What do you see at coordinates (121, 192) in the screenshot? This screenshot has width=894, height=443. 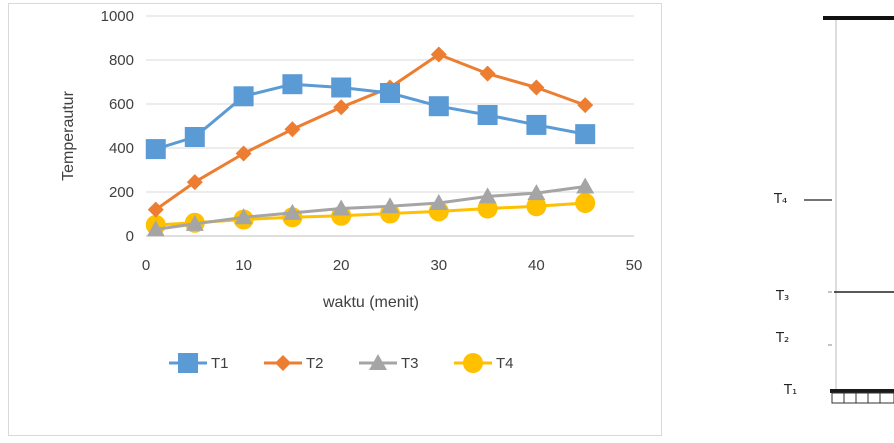 I see `y-tick-label: 200` at bounding box center [121, 192].